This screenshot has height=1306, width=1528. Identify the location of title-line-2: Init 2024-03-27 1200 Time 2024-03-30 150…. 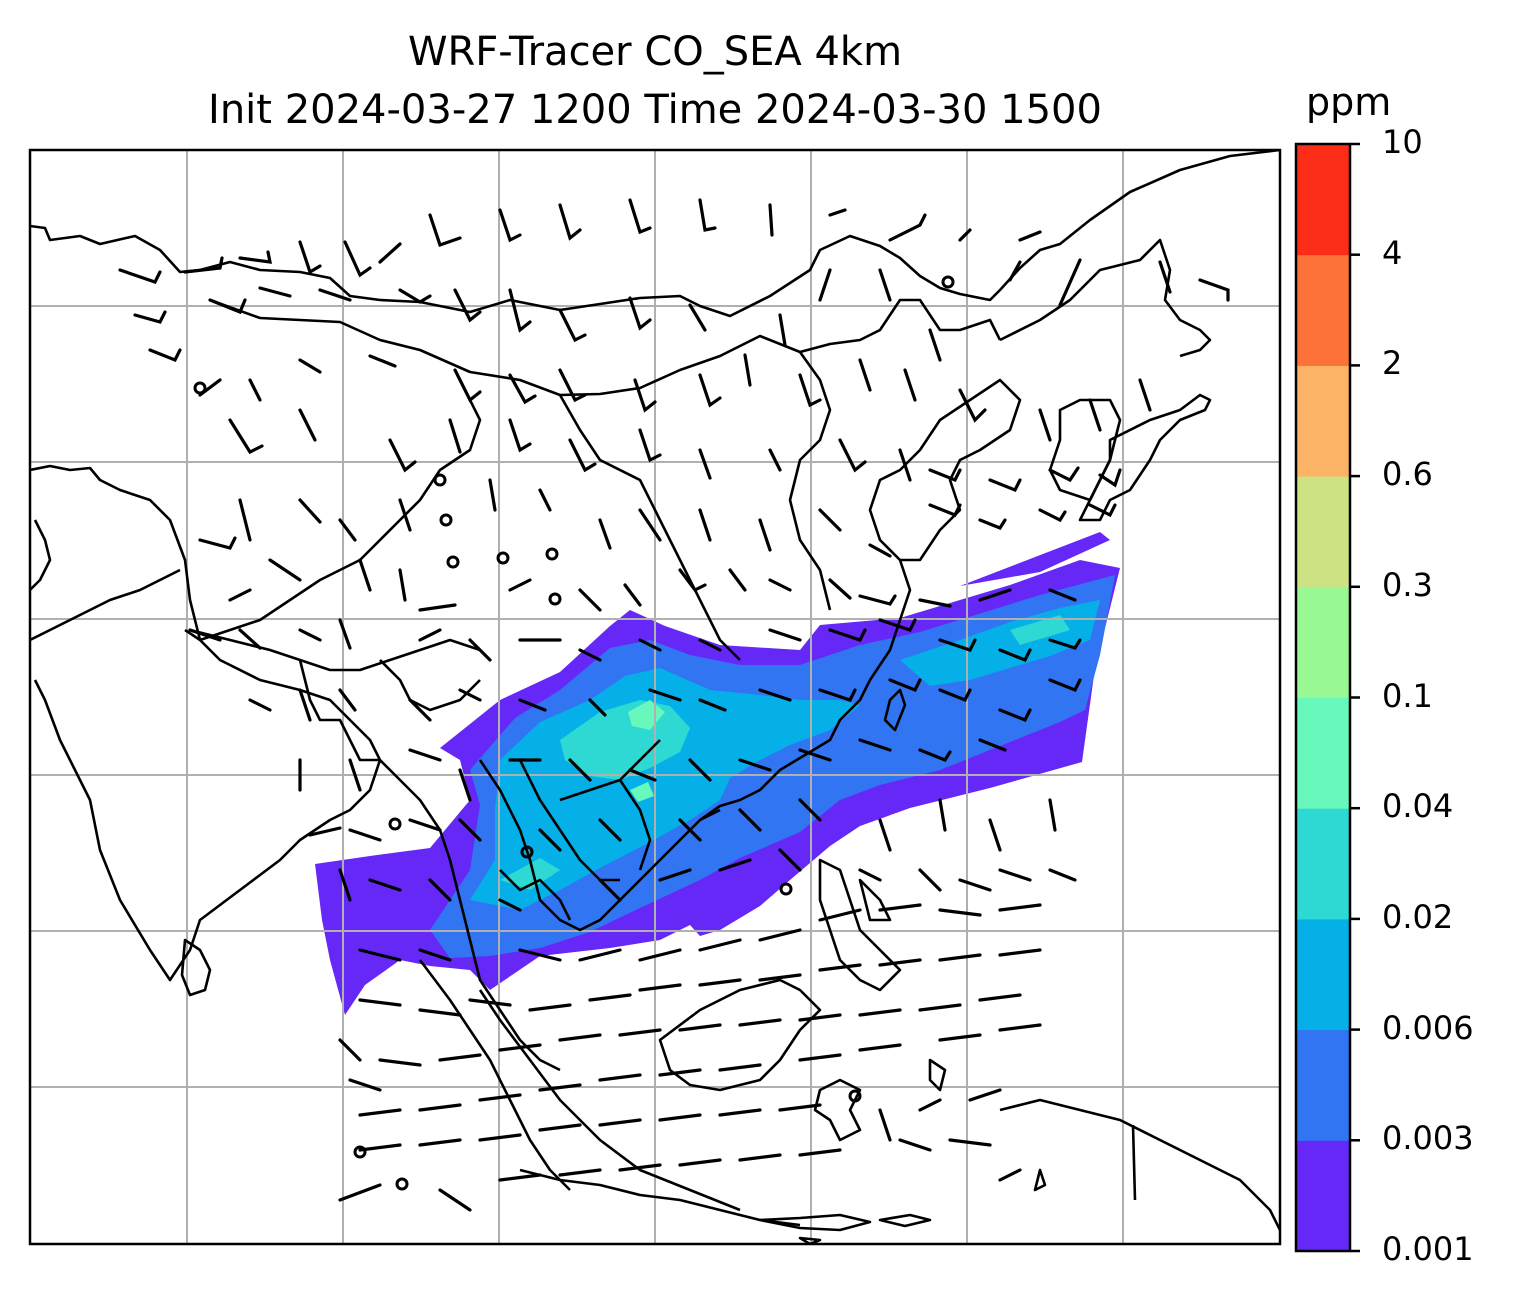
(655, 110).